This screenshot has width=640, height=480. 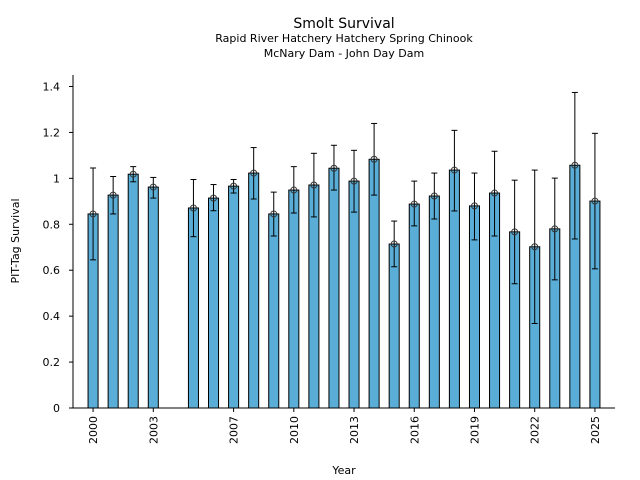 I want to click on bar-2007, so click(x=234, y=297).